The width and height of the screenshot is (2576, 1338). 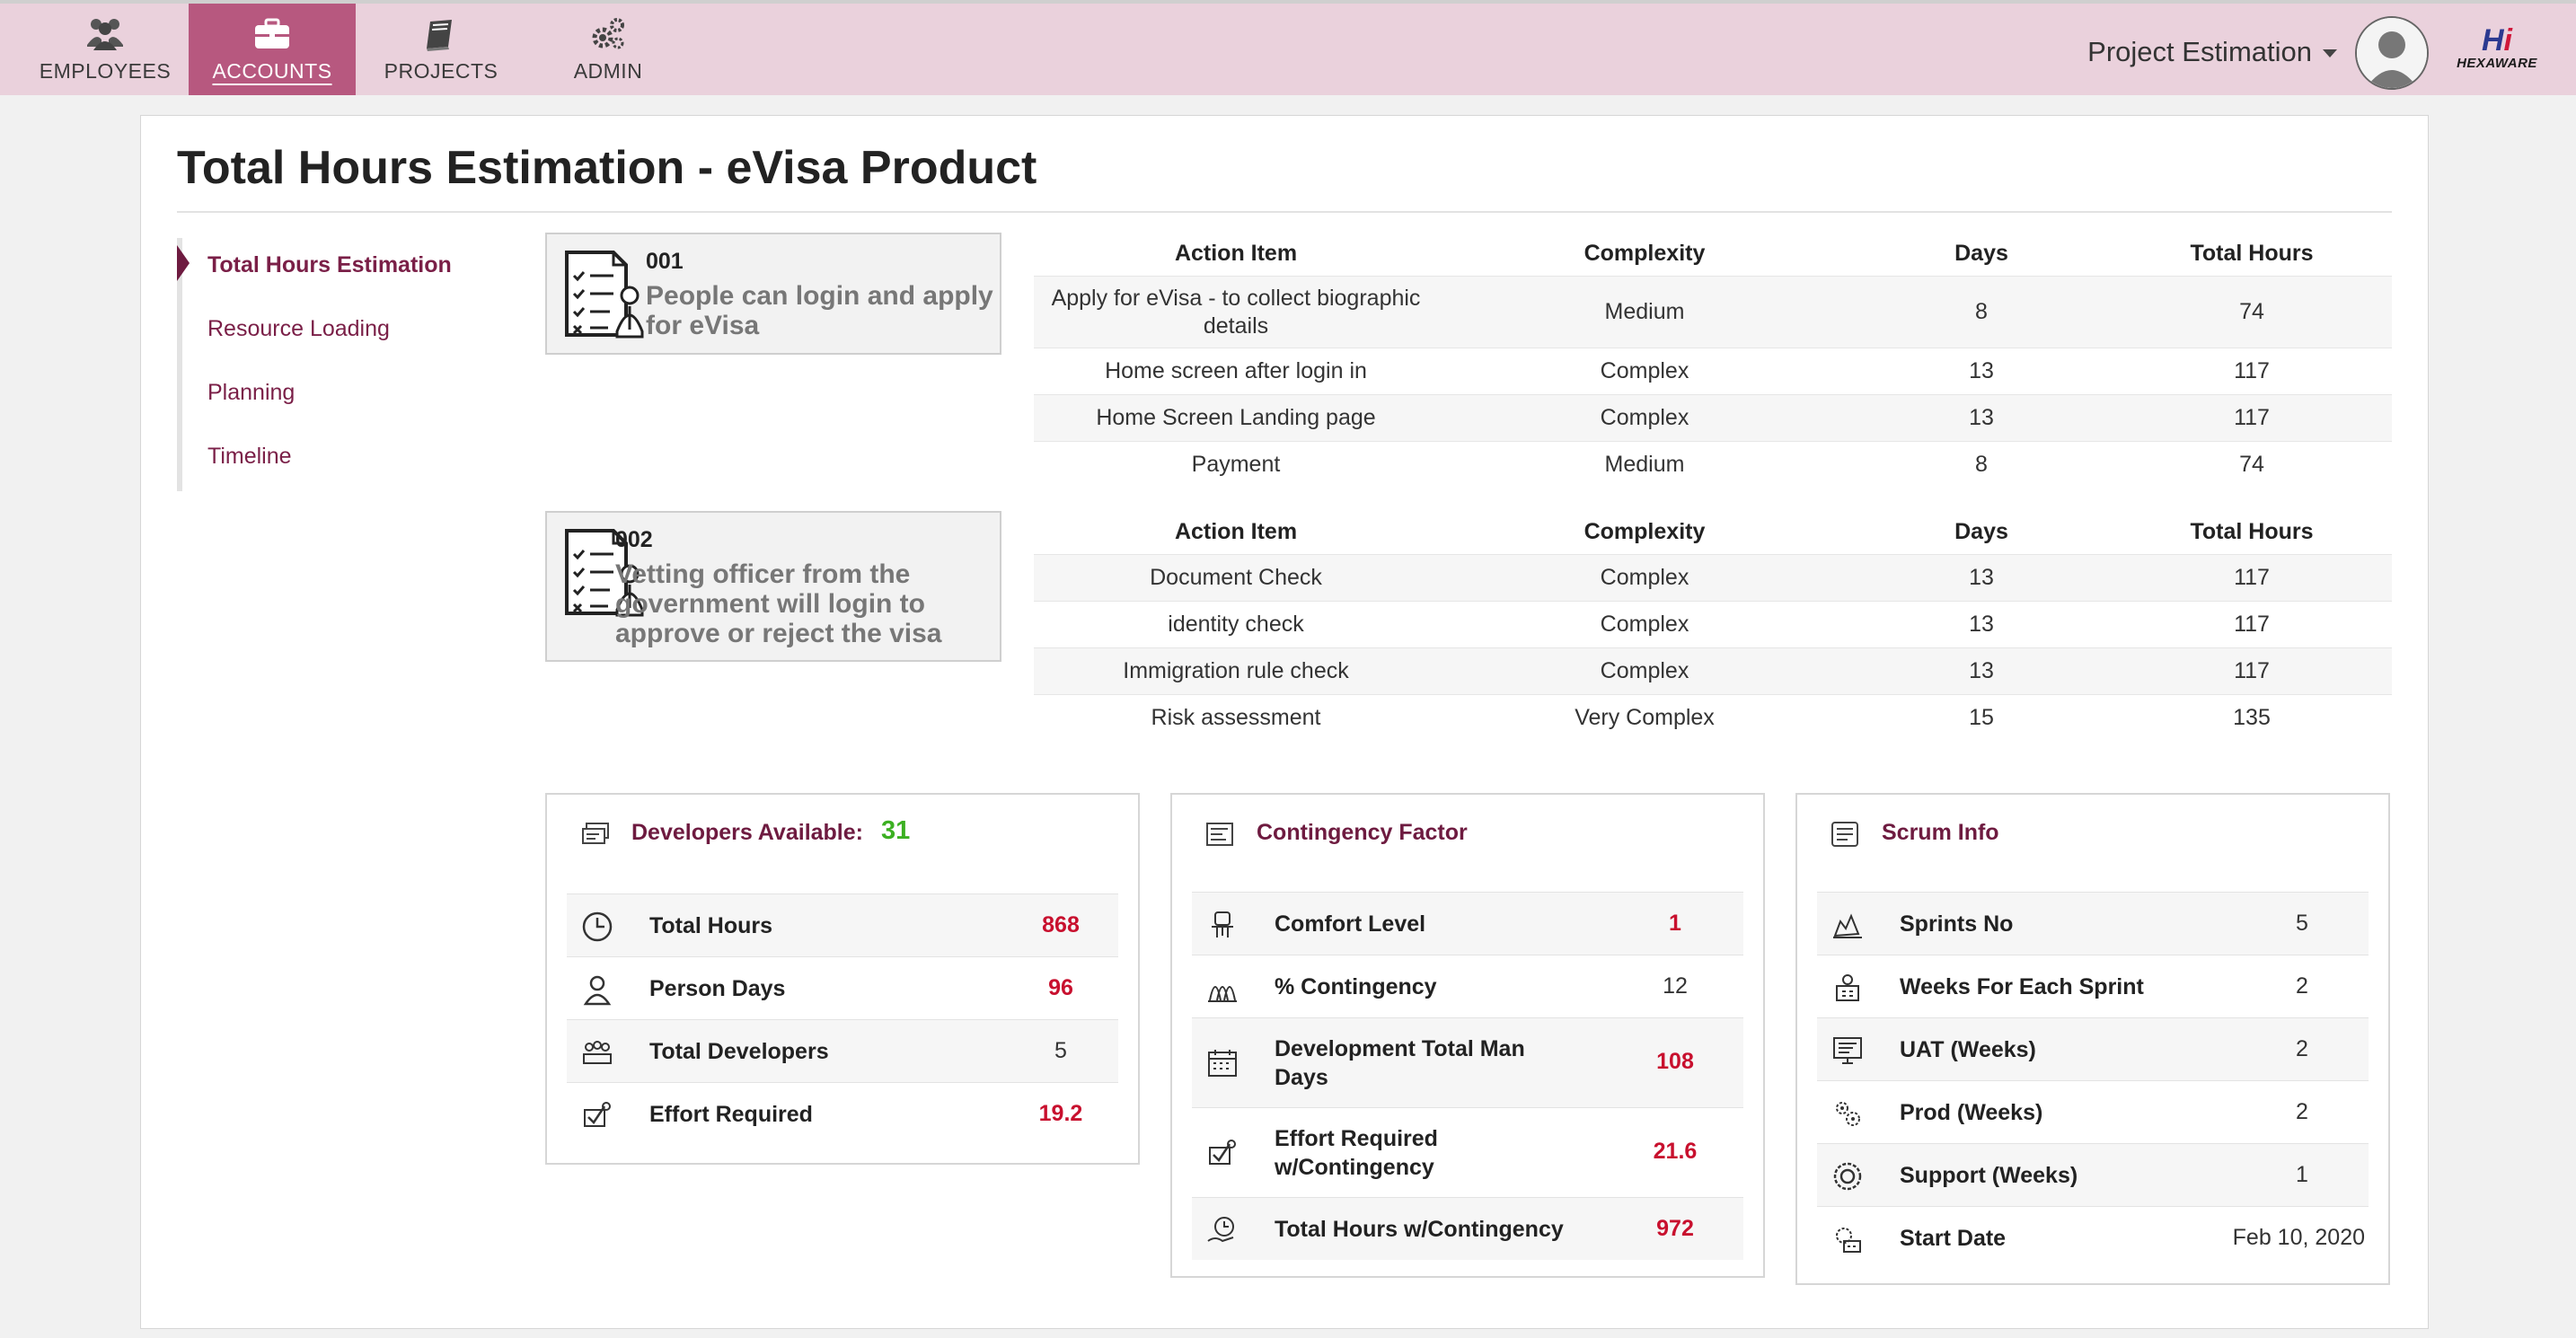 I want to click on table-row: Document Check Complex 13 117, so click(x=1713, y=578).